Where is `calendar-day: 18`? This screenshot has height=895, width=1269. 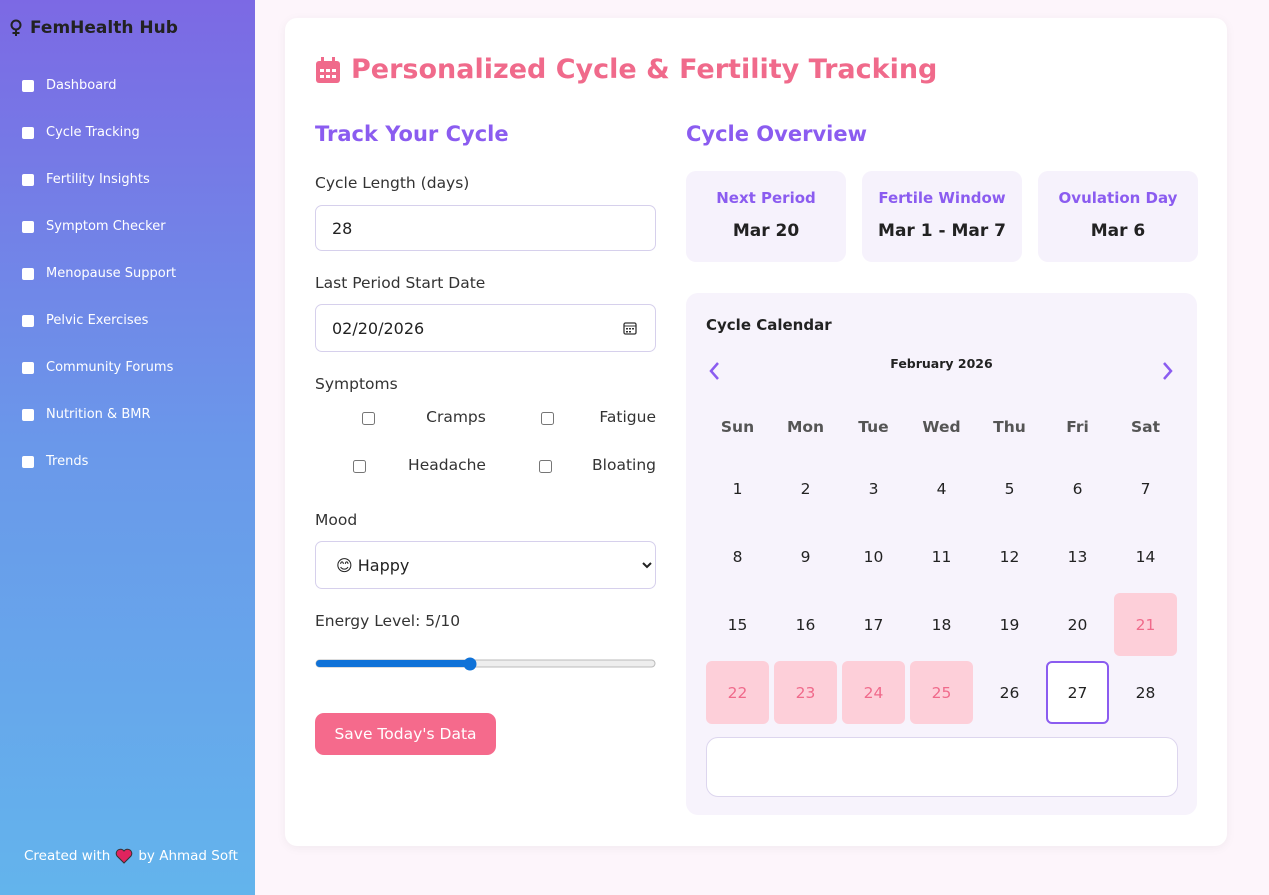
calendar-day: 18 is located at coordinates (941, 624).